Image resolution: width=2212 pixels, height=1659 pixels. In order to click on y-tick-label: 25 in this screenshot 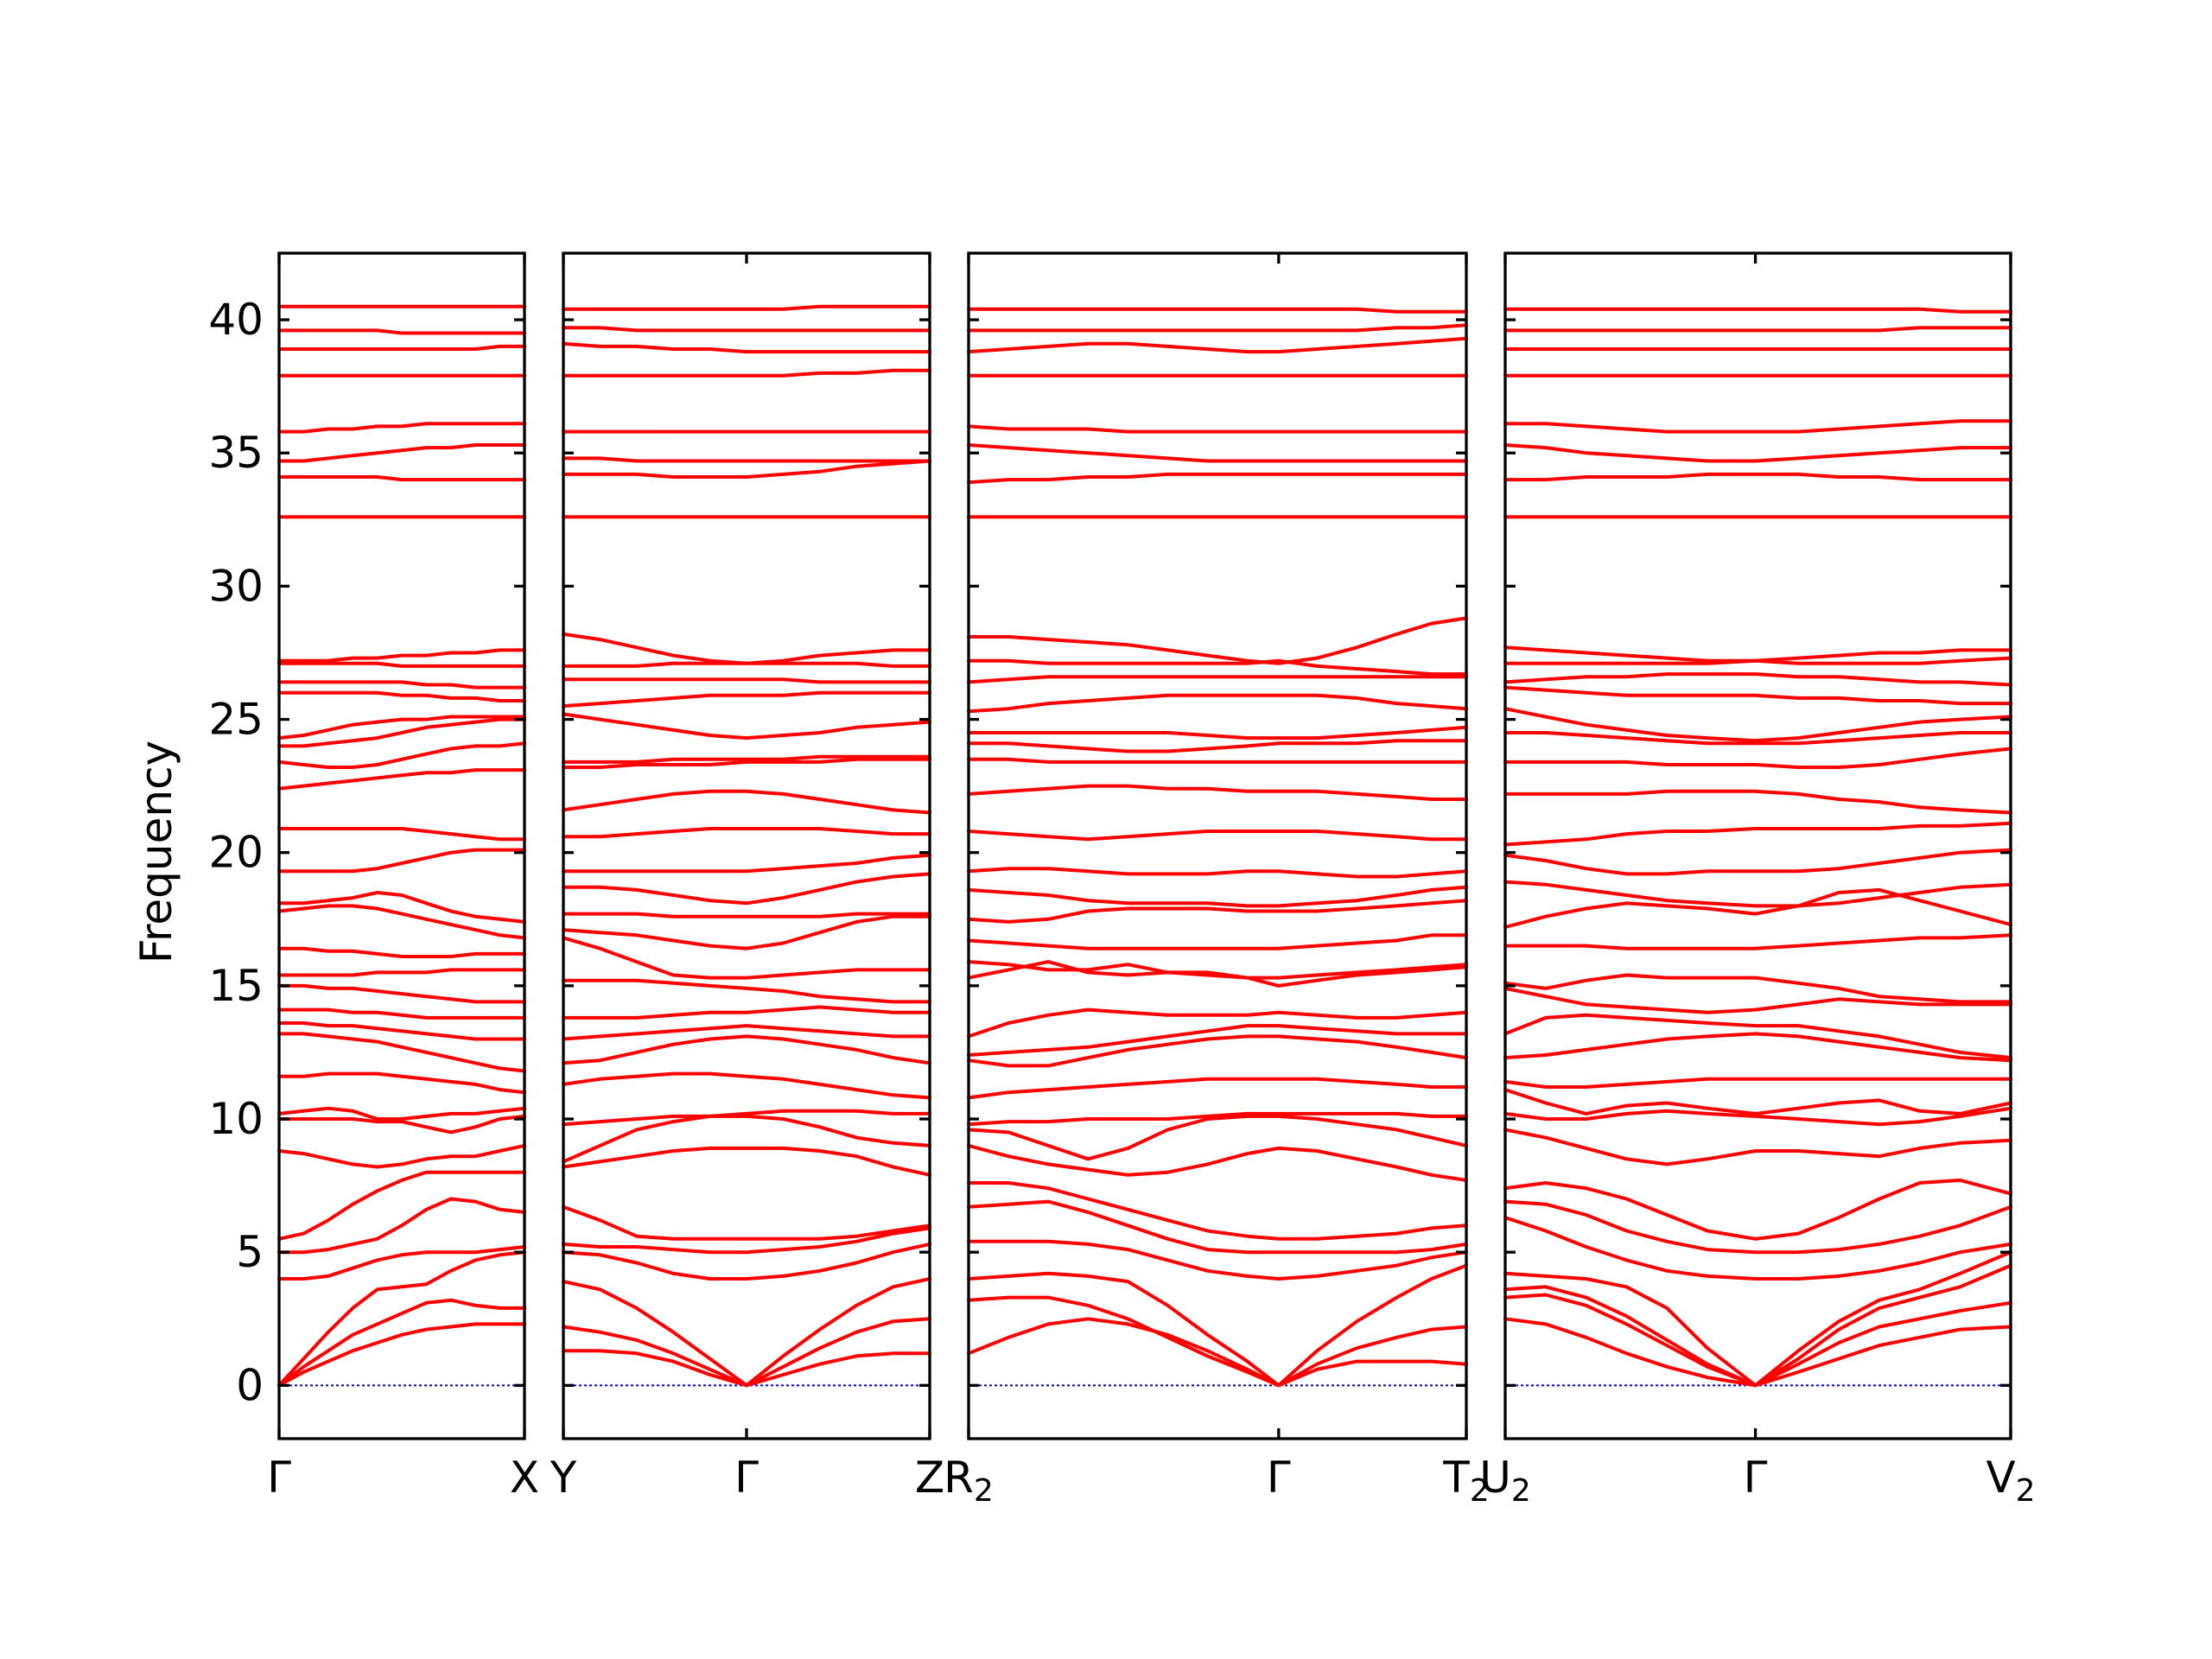, I will do `click(236, 720)`.